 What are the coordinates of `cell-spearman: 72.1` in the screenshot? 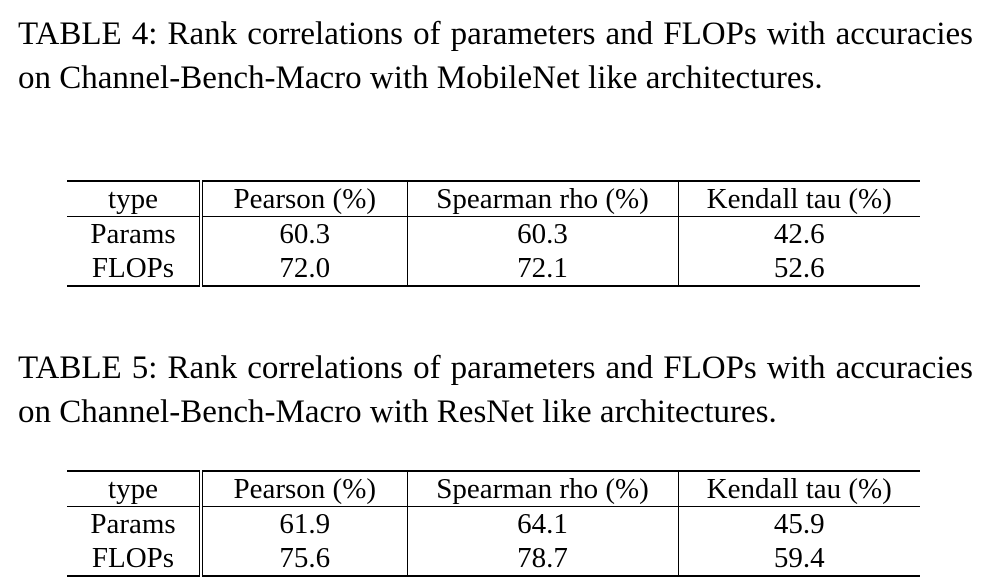 It's located at (543, 268).